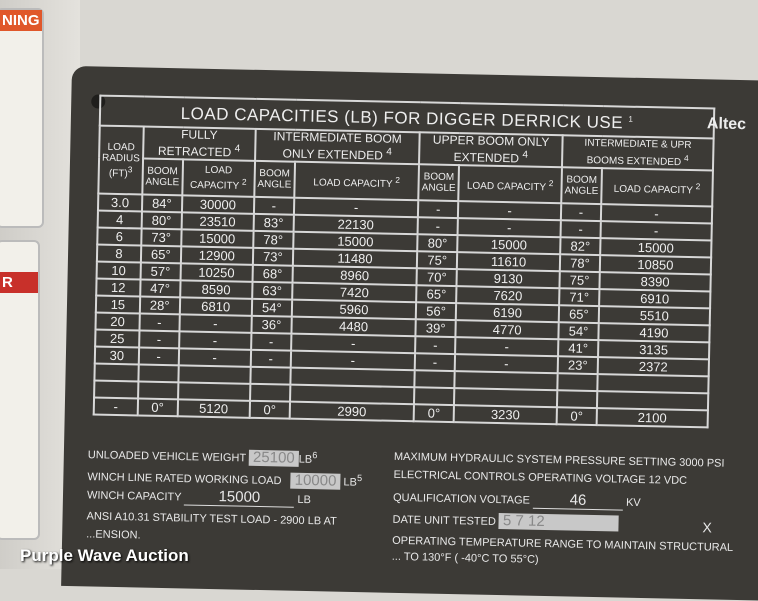 The width and height of the screenshot is (758, 601). I want to click on angle-cell: 39°, so click(435, 328).